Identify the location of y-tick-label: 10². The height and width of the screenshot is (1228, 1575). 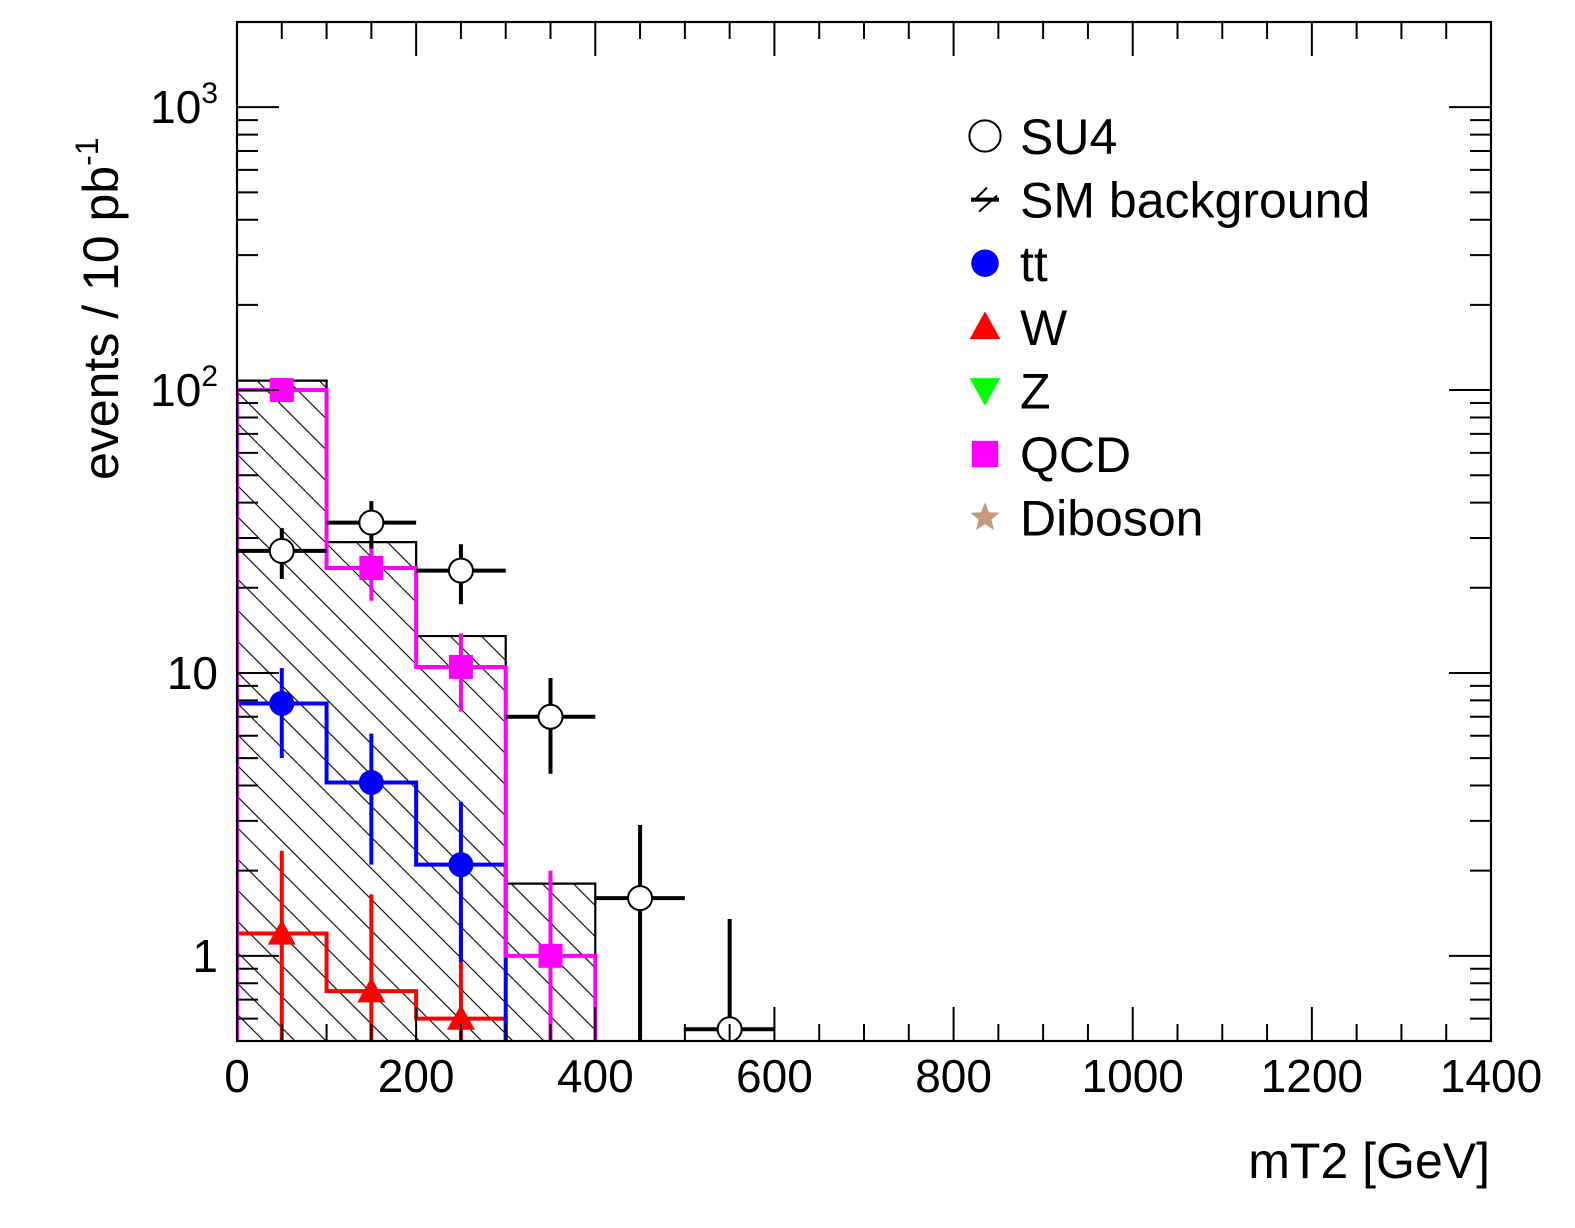
(184, 388).